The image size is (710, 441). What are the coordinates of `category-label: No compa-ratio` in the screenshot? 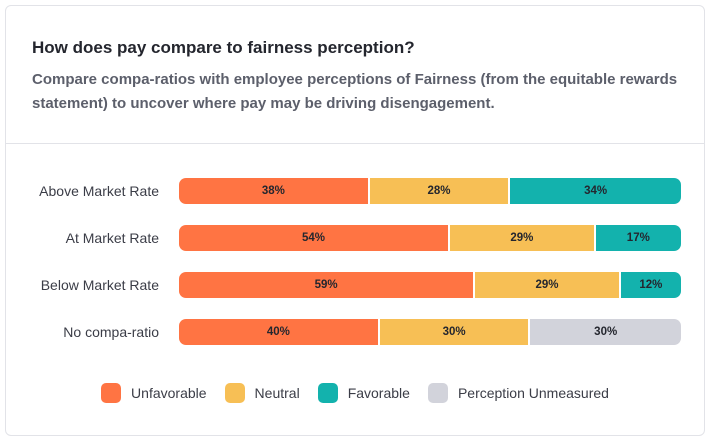 It's located at (111, 332).